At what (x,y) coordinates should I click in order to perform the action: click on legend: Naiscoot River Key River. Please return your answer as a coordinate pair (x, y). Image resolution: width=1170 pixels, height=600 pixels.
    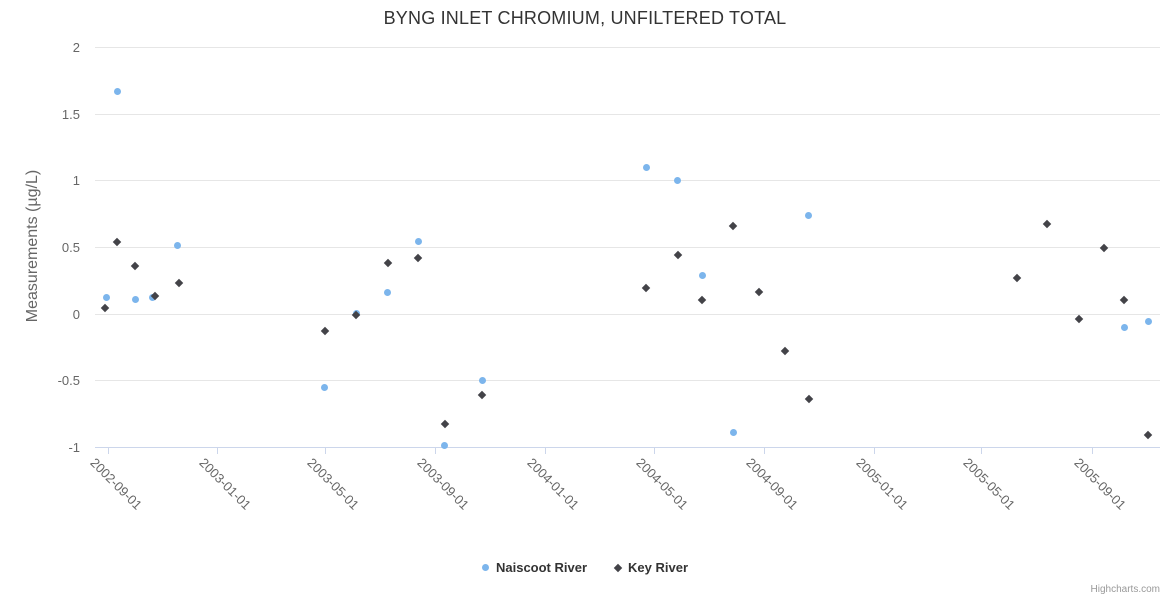
    Looking at the image, I should click on (585, 567).